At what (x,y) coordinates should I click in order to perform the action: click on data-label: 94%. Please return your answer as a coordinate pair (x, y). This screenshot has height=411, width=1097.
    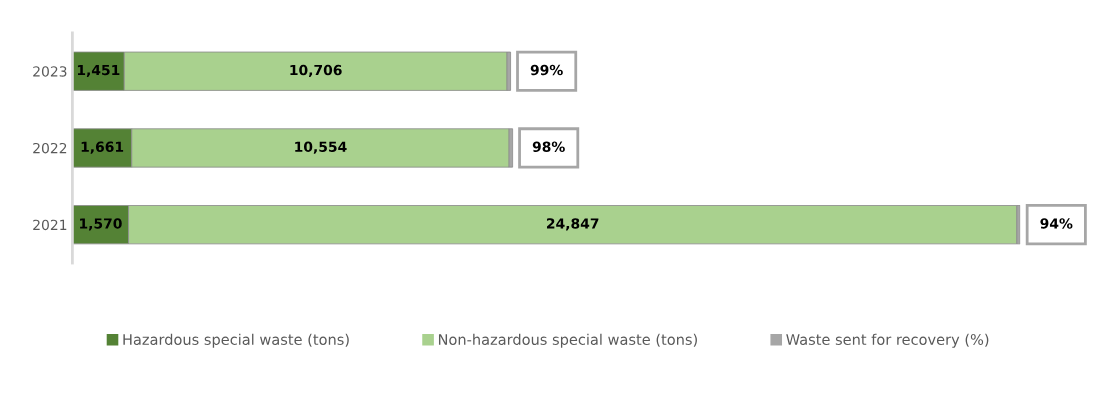
    Looking at the image, I should click on (1056, 223).